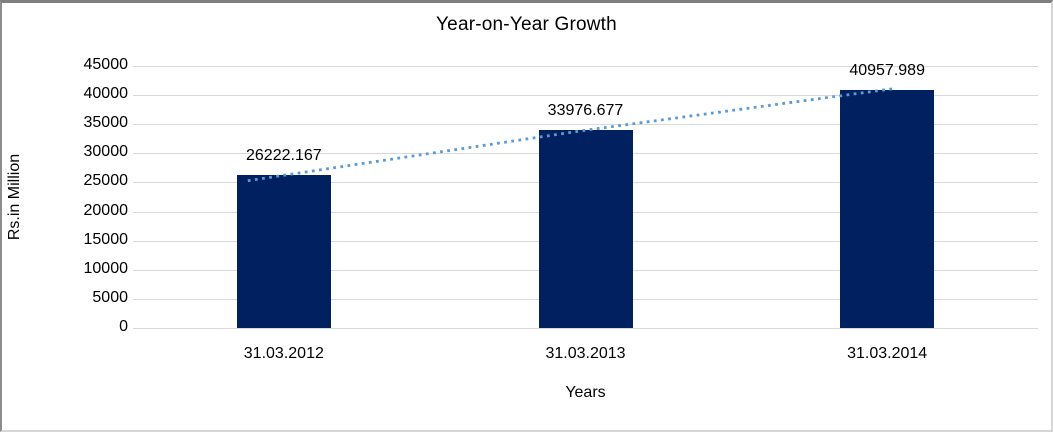  What do you see at coordinates (585, 111) in the screenshot?
I see `data-label: 33976.677` at bounding box center [585, 111].